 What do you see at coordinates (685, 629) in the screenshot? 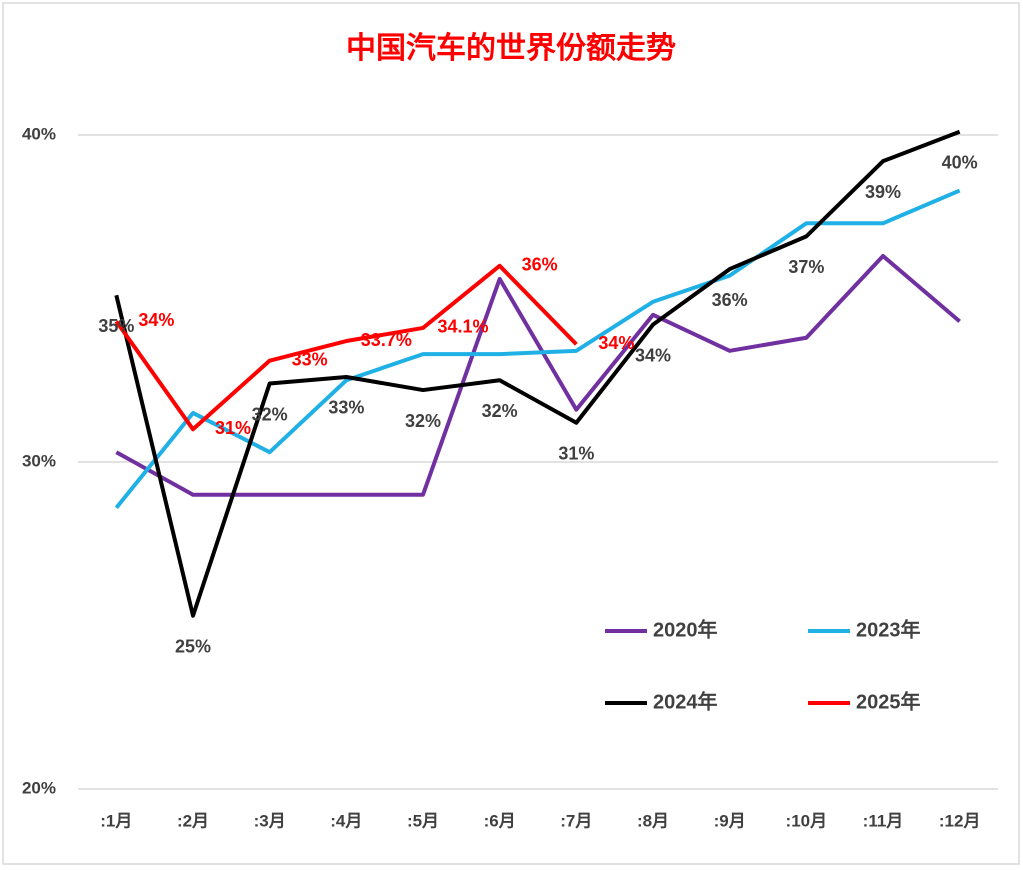
I see `legend-label: 2020年` at bounding box center [685, 629].